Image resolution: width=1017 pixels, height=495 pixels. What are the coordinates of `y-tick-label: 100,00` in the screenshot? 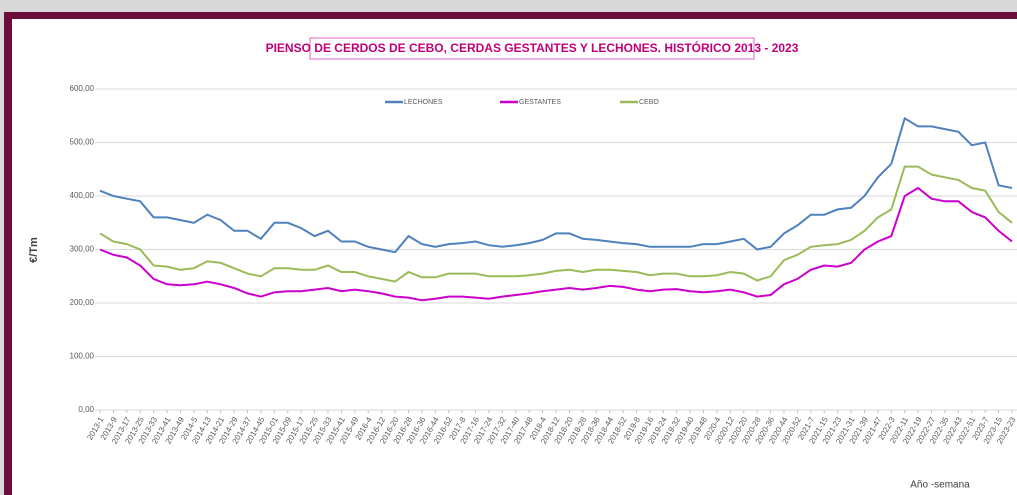 It's located at (82, 356).